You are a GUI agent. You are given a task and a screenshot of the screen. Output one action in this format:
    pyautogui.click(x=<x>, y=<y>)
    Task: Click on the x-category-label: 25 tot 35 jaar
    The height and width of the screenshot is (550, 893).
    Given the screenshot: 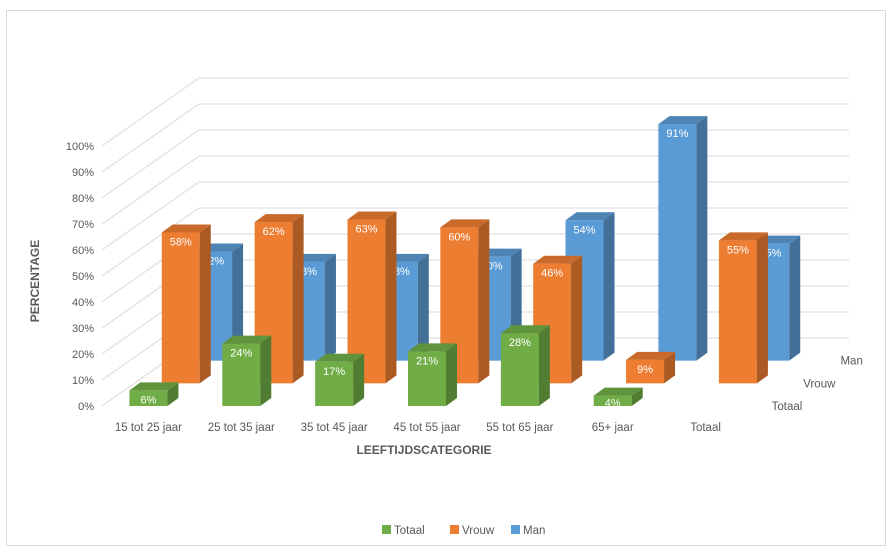 What is the action you would take?
    pyautogui.click(x=241, y=428)
    